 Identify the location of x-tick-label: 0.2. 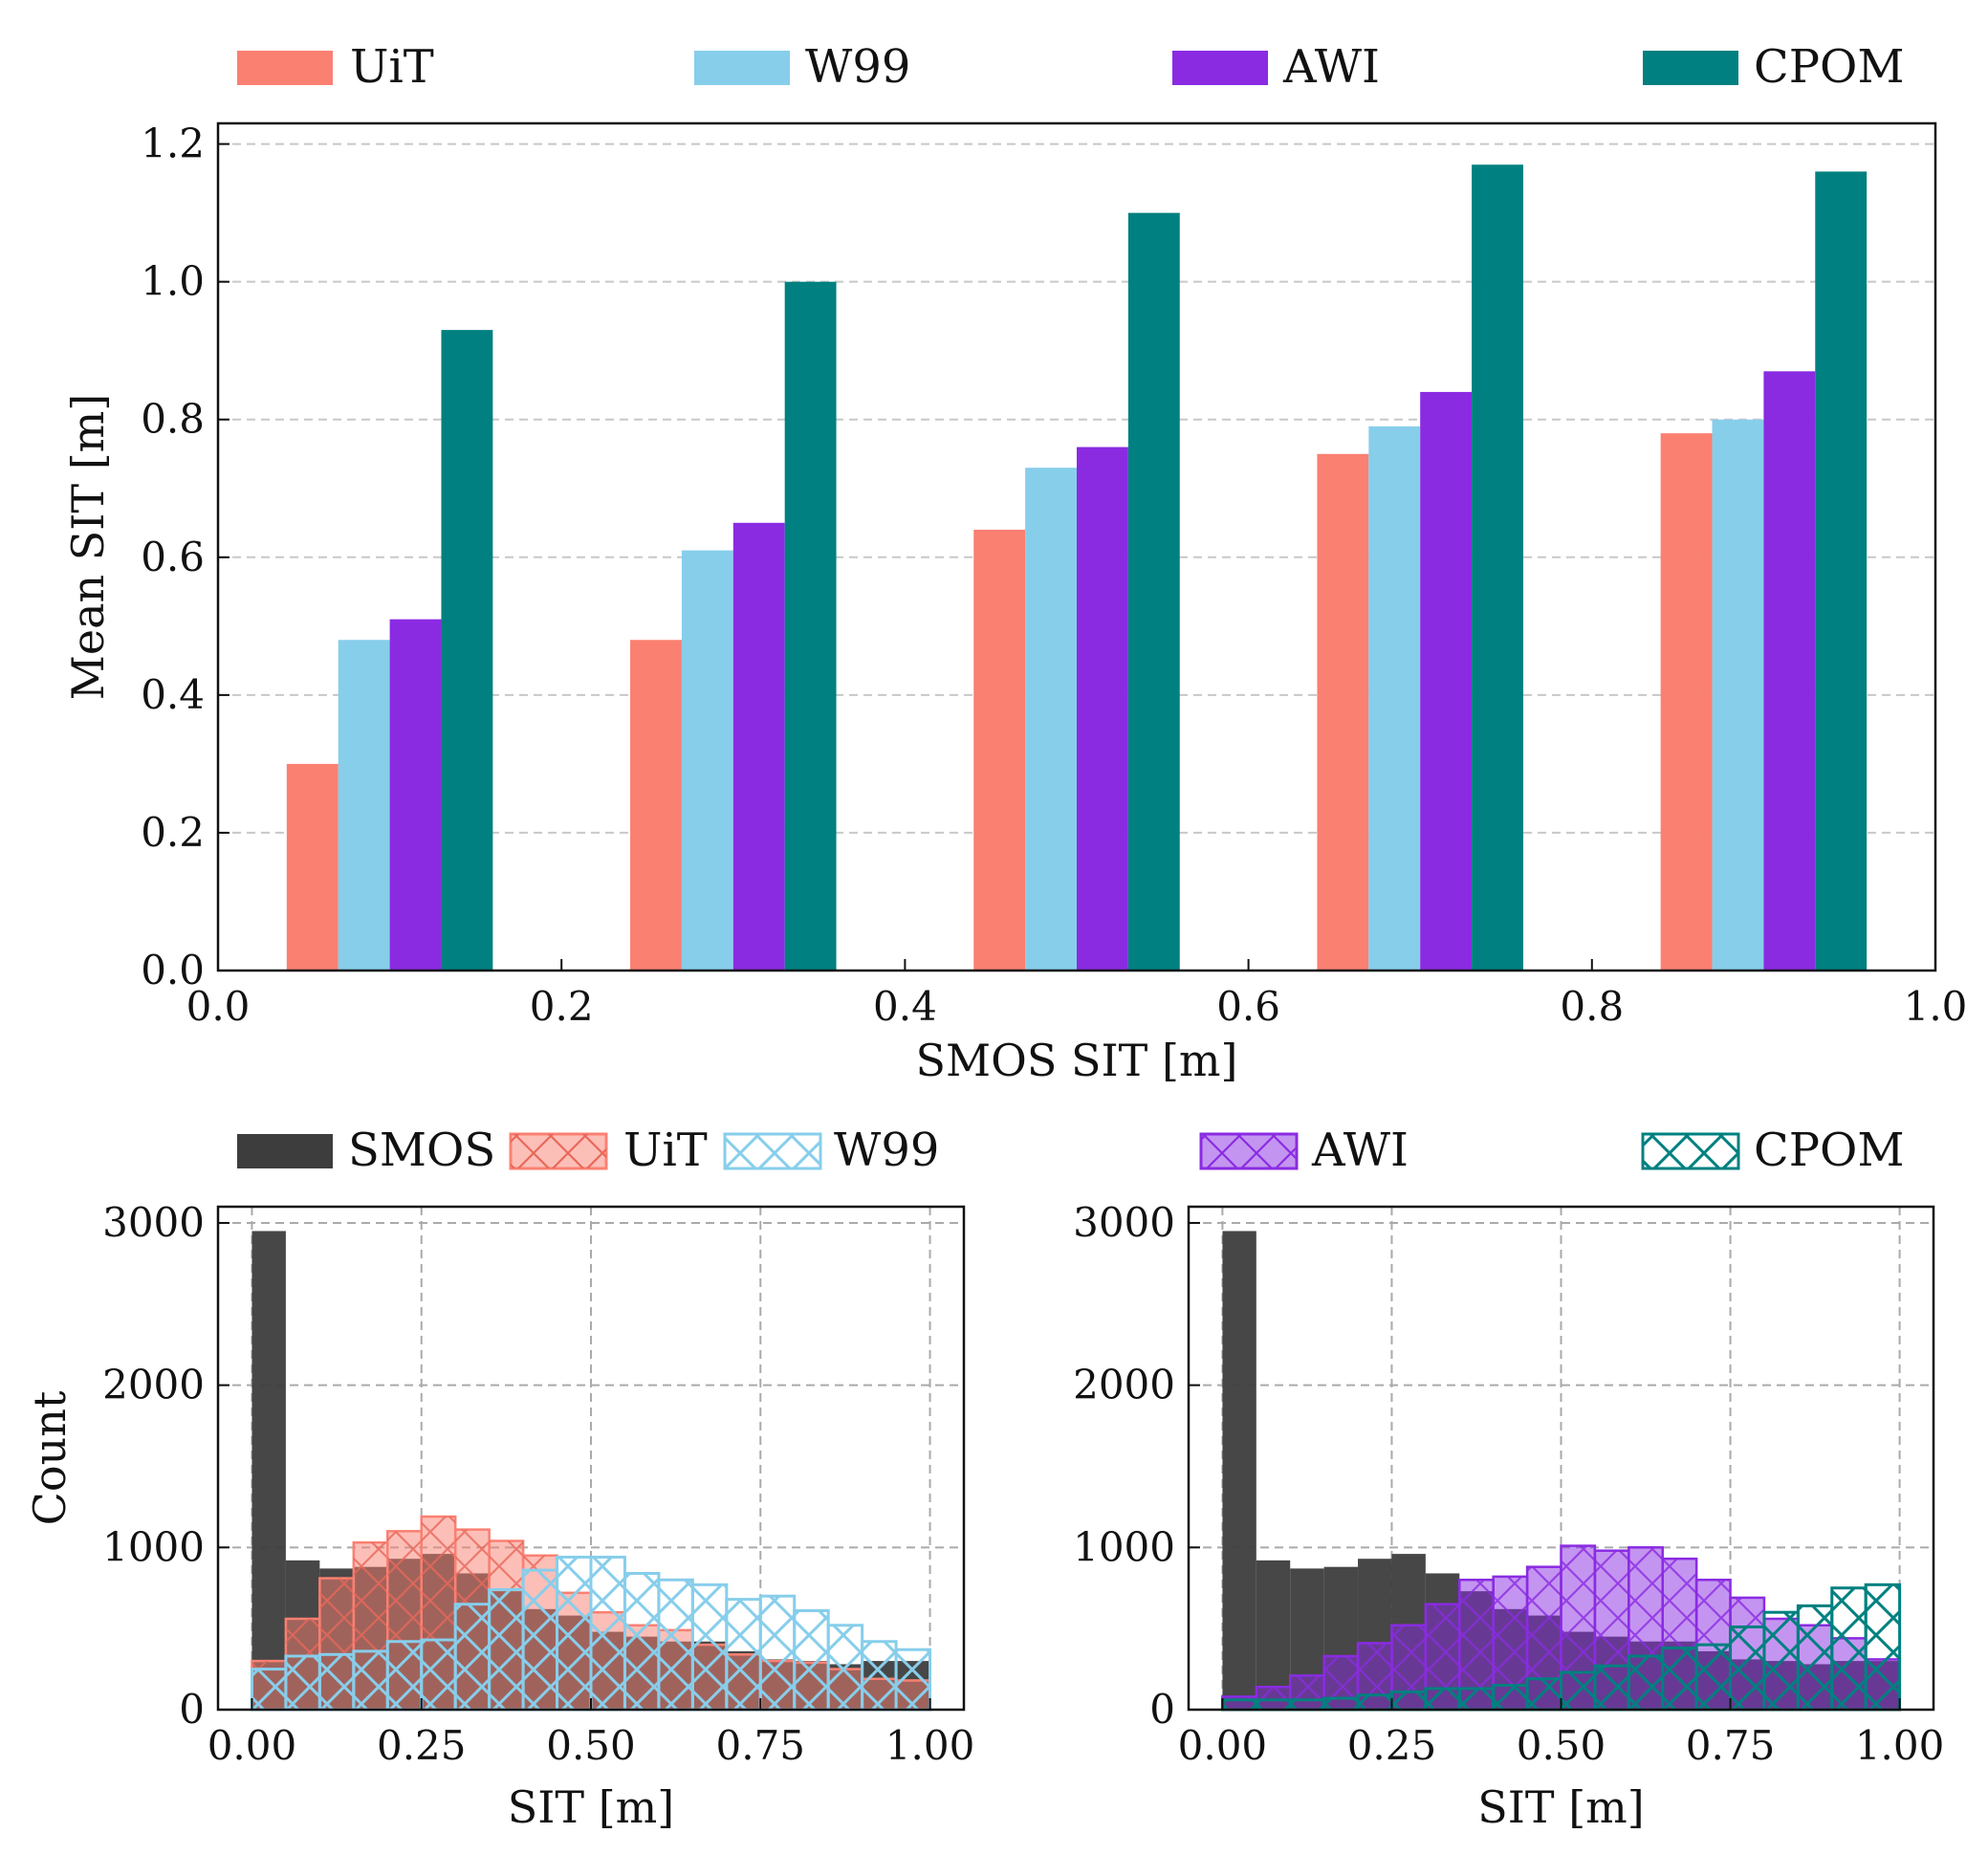
(562, 1006).